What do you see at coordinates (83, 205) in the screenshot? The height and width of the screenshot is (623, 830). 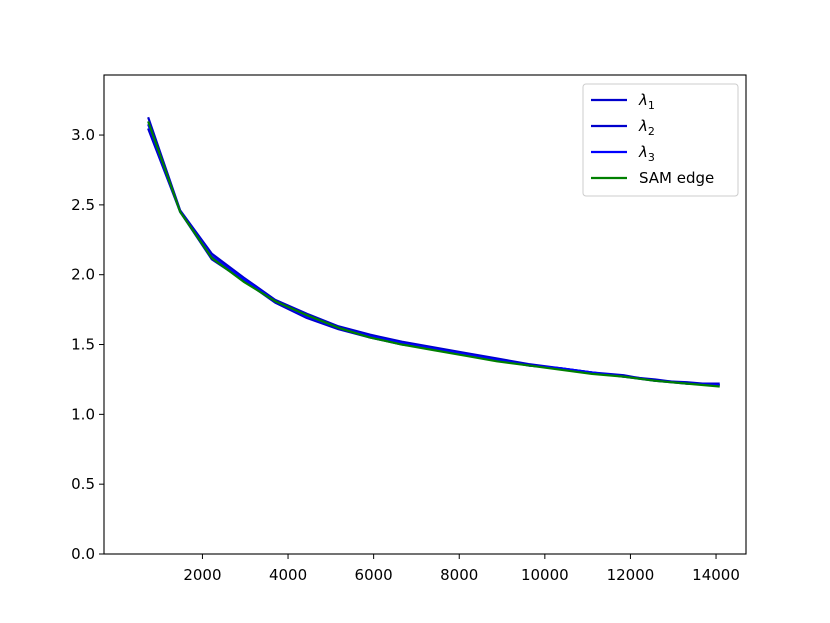 I see `y-tick-label: 2.5` at bounding box center [83, 205].